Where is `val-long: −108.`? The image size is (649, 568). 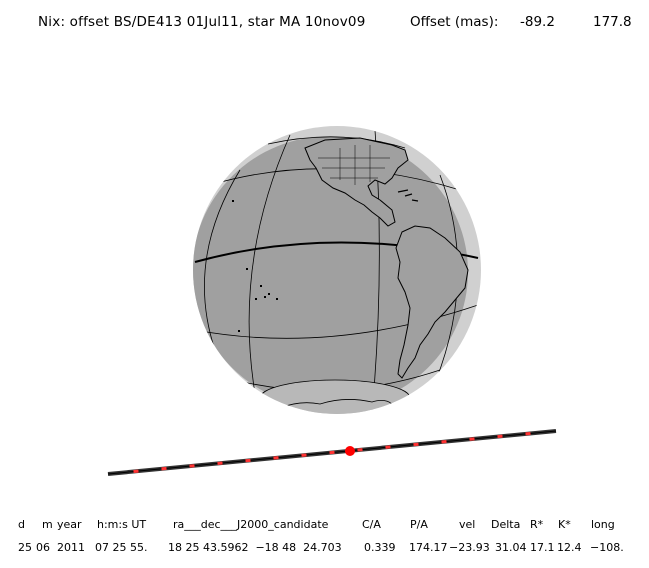 val-long: −108. is located at coordinates (607, 547).